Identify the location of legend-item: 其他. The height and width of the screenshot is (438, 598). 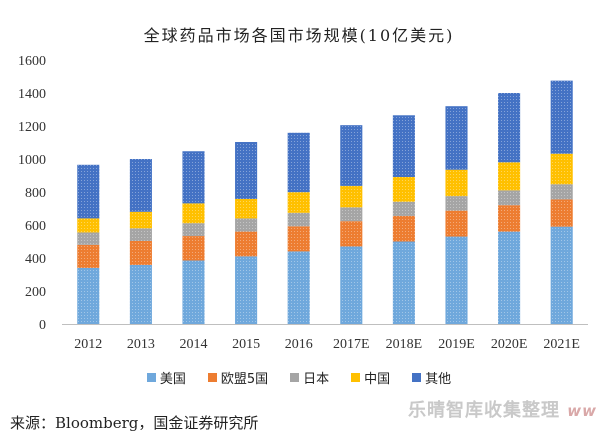
(431, 377).